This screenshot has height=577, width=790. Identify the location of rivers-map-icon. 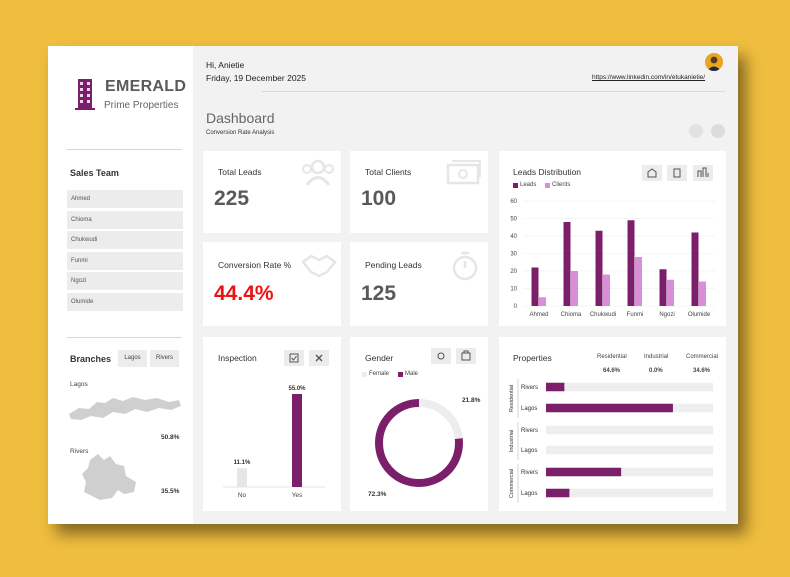
(109, 477).